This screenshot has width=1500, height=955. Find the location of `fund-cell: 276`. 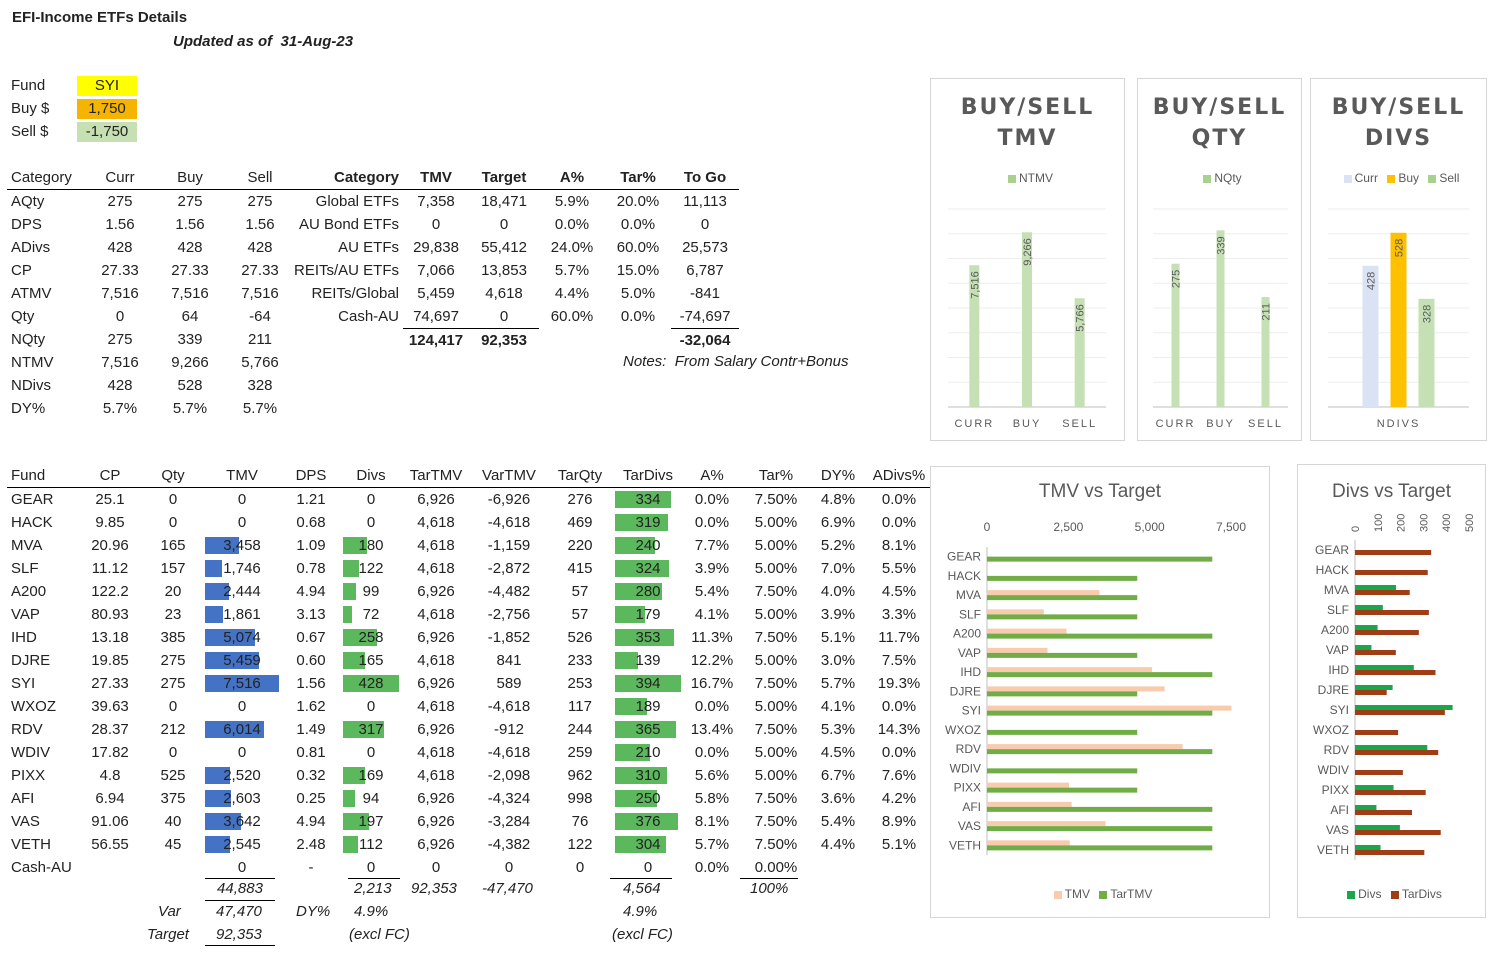

fund-cell: 276 is located at coordinates (580, 500).